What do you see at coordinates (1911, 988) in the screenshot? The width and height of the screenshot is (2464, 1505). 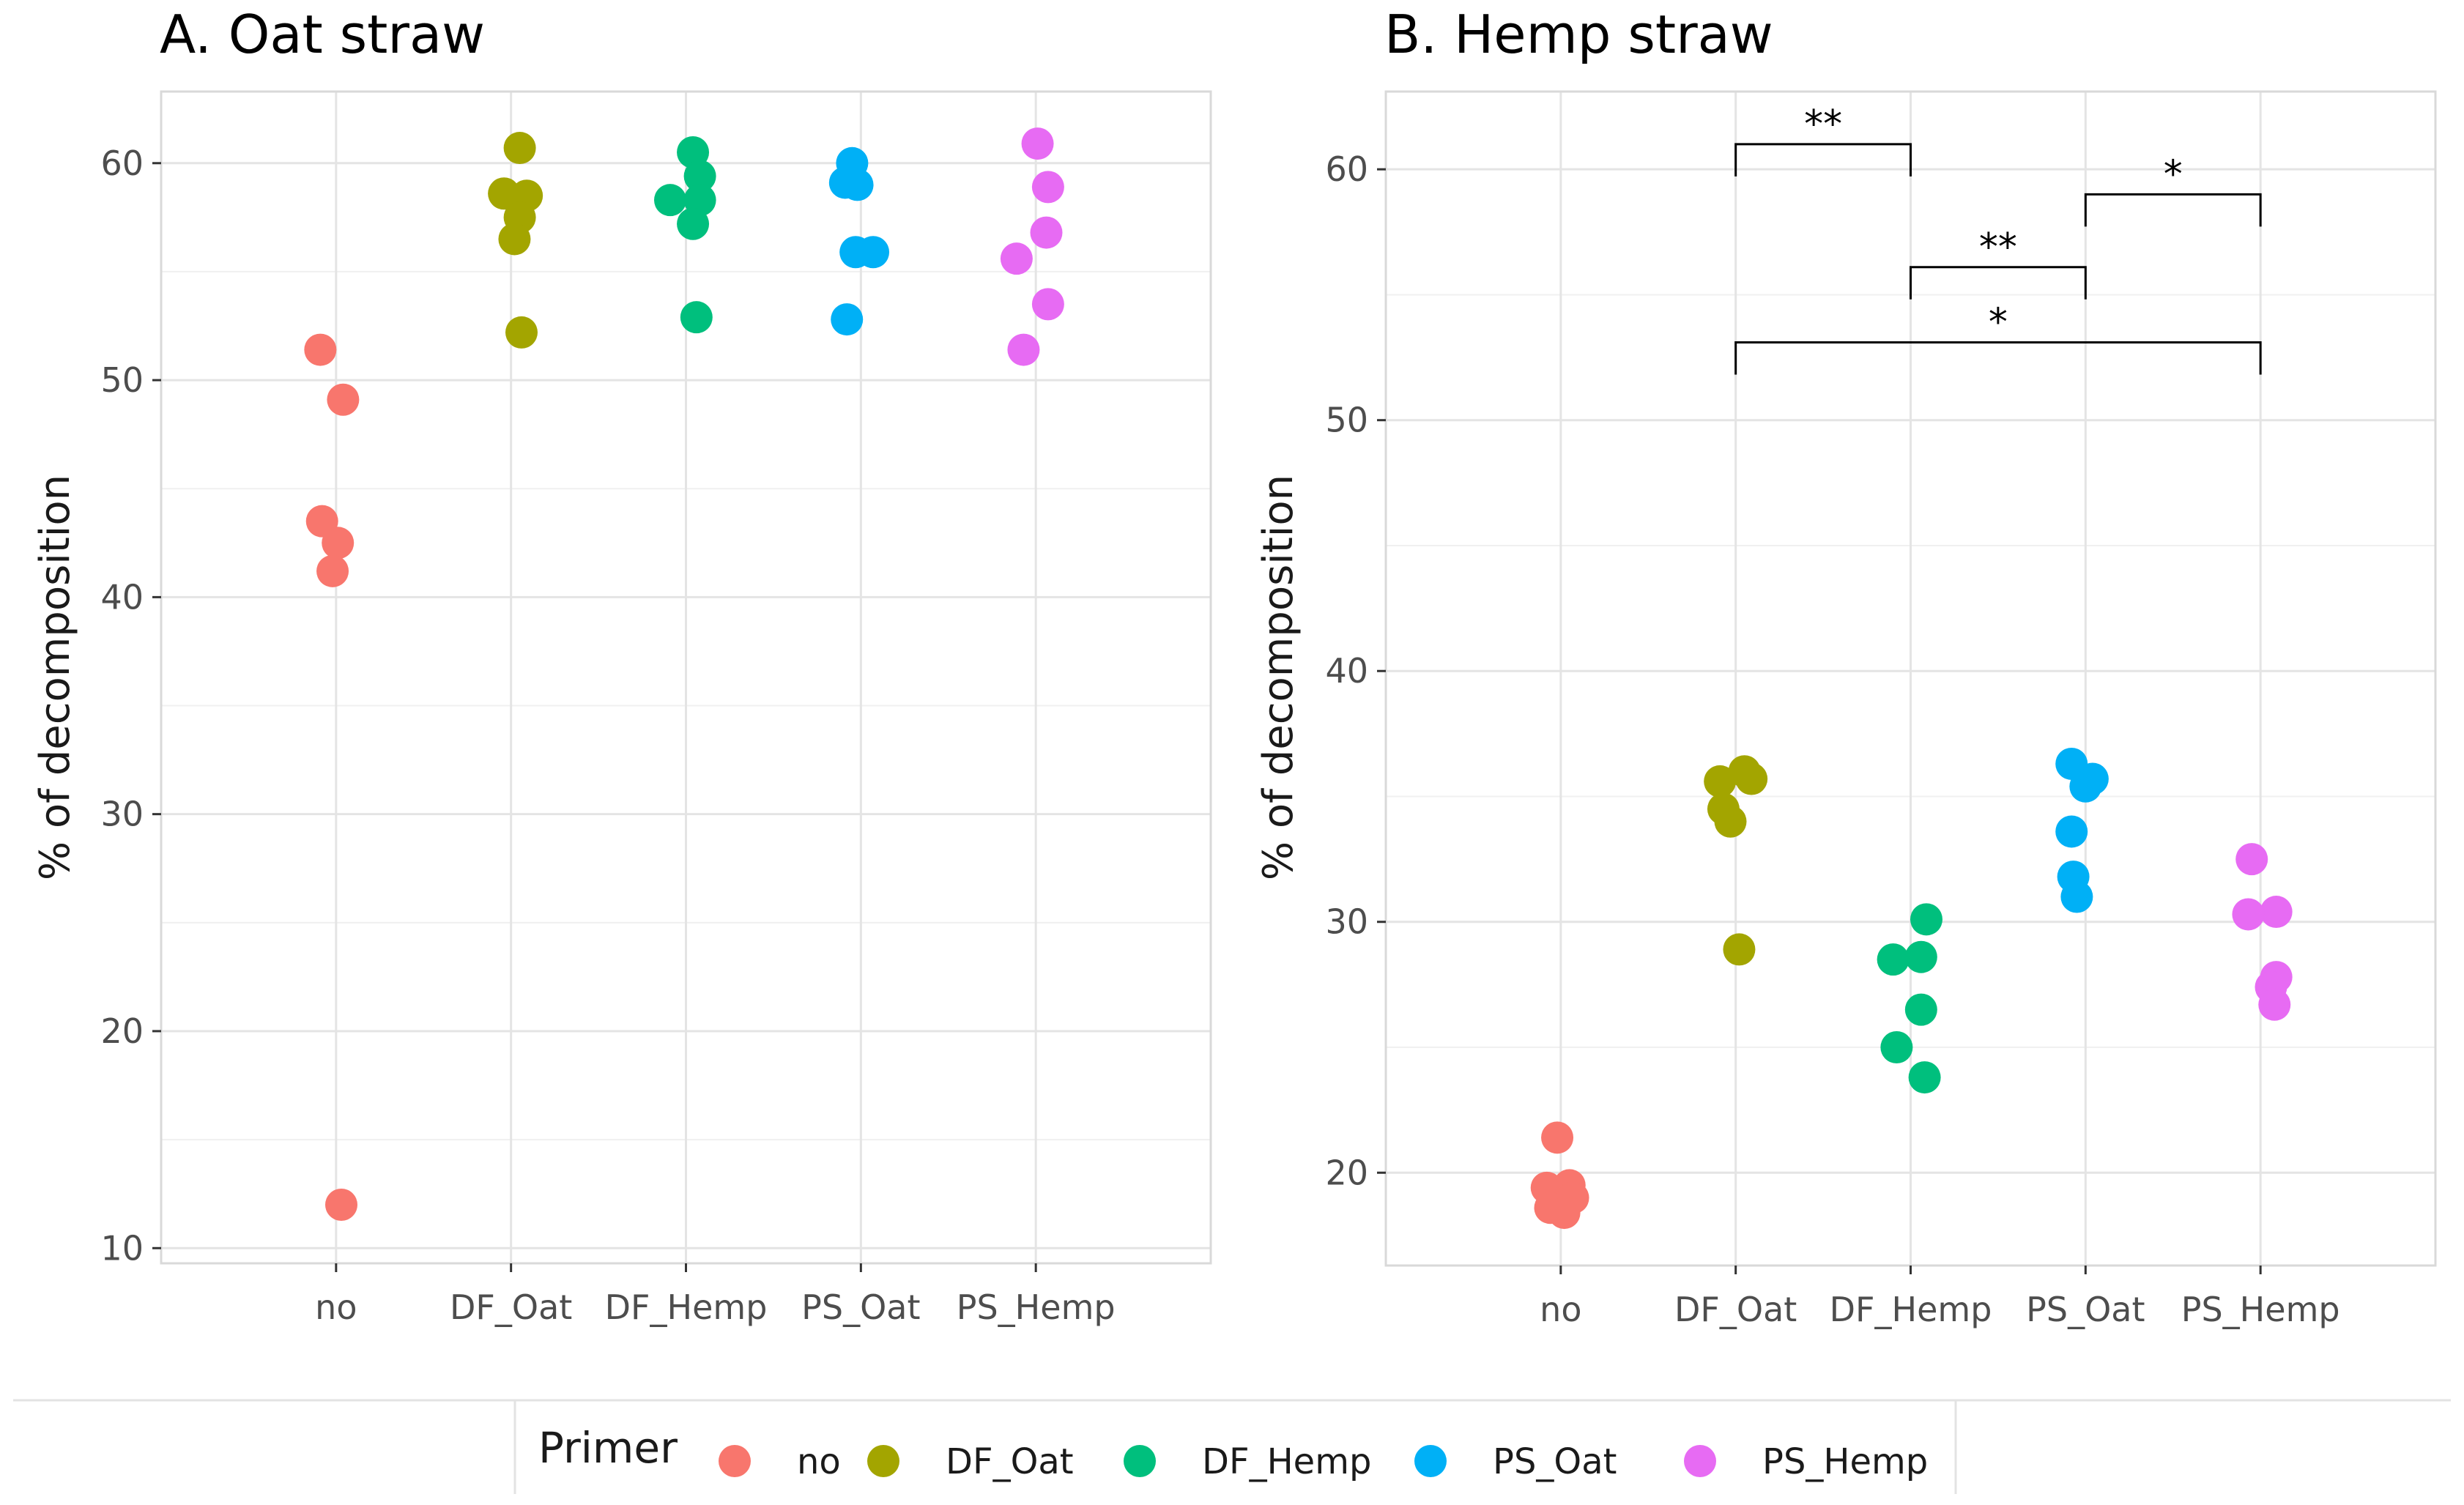 I see `panel-b-points` at bounding box center [1911, 988].